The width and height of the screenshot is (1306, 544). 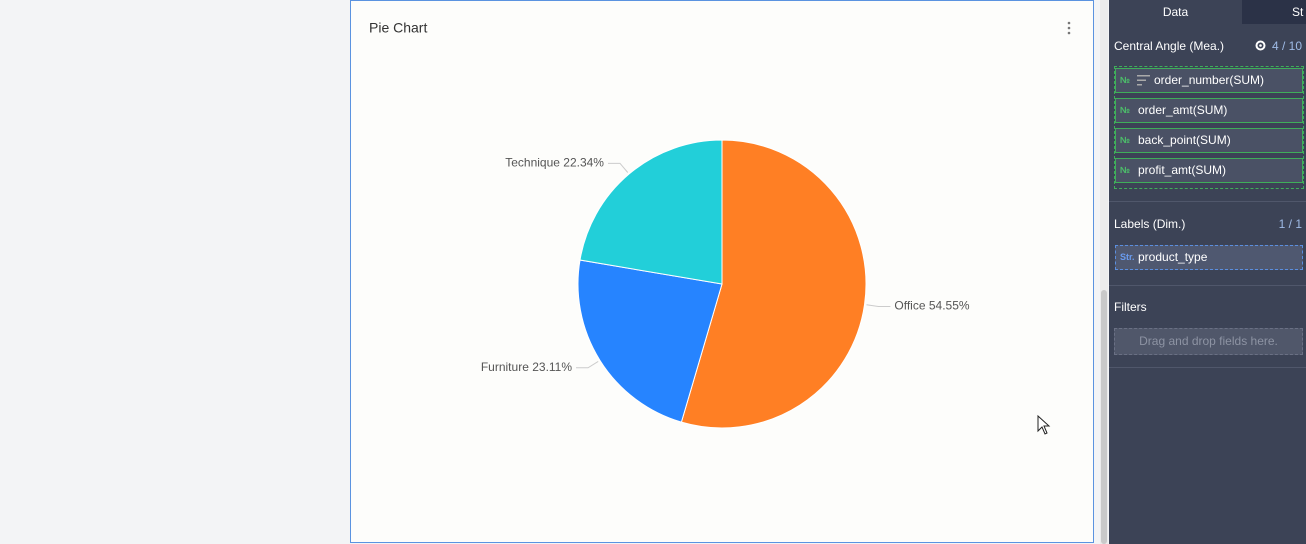 I want to click on tab: St, so click(x=1274, y=12).